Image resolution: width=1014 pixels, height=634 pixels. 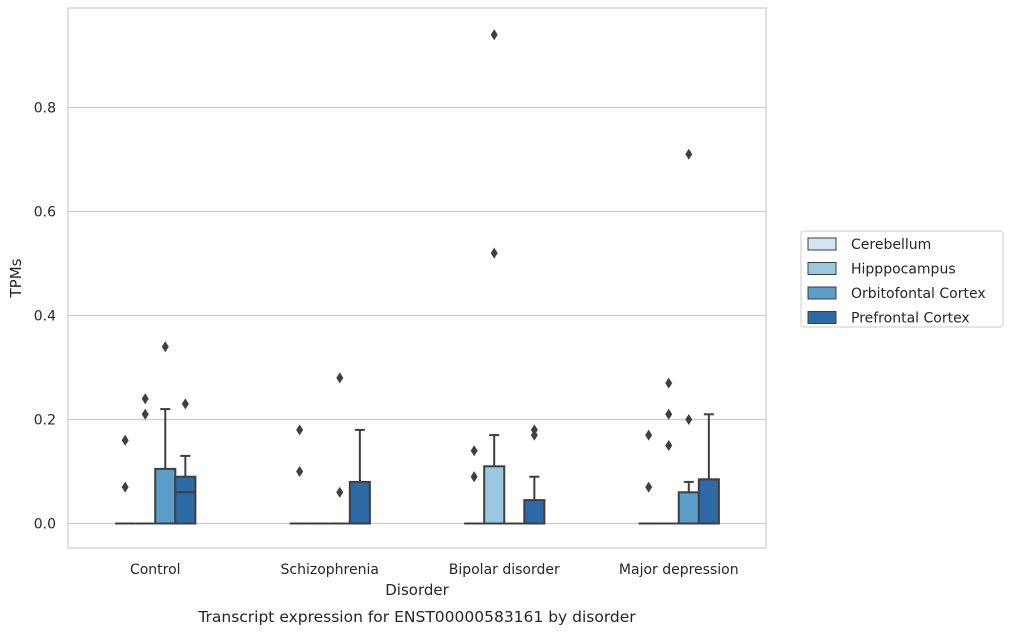 I want to click on x-tick-label: Schizophrenia, so click(x=330, y=570).